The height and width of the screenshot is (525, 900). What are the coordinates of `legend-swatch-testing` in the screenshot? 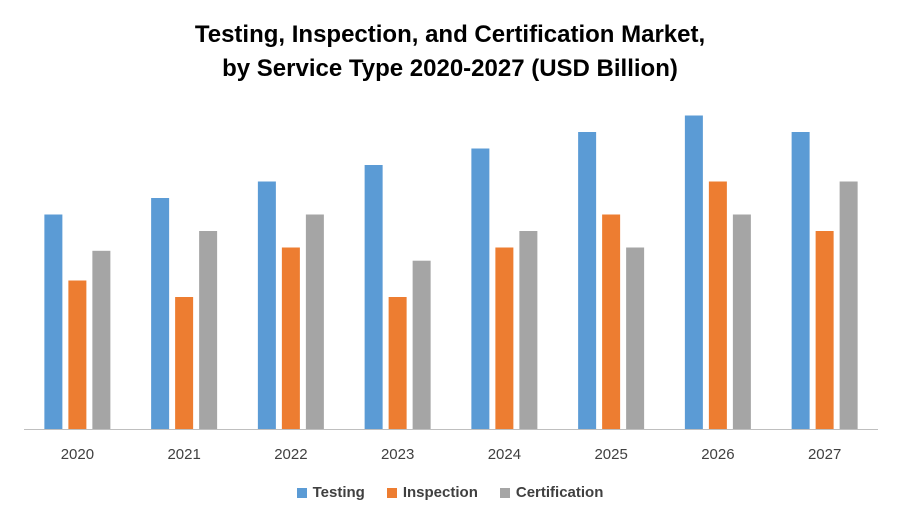 It's located at (301, 492).